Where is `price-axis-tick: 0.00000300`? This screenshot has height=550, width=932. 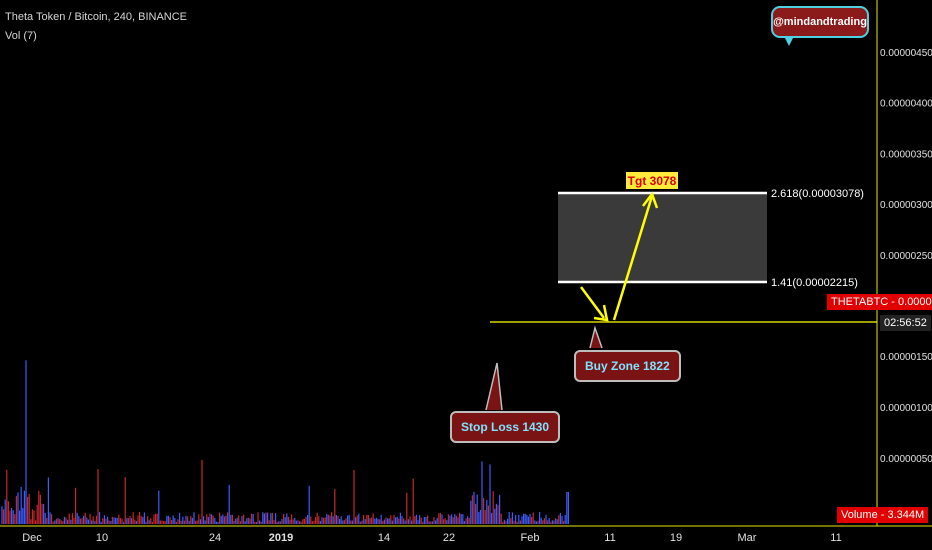 price-axis-tick: 0.00000300 is located at coordinates (906, 205).